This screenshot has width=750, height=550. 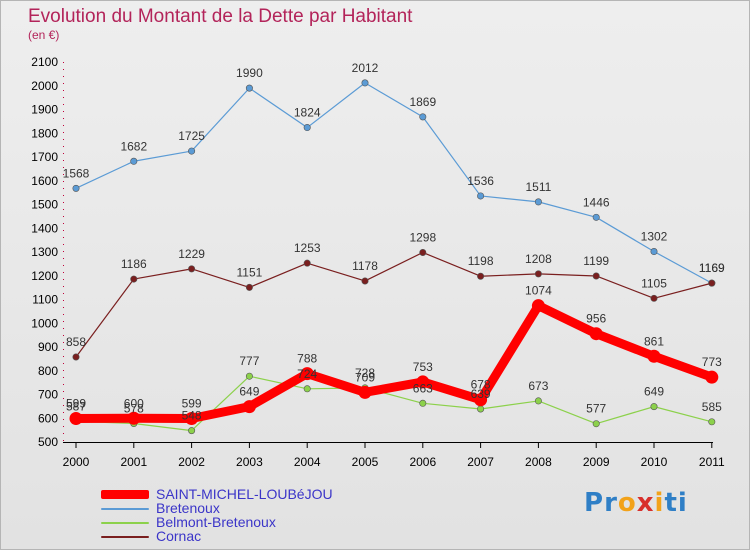 What do you see at coordinates (133, 146) in the screenshot?
I see `data-label: 1682` at bounding box center [133, 146].